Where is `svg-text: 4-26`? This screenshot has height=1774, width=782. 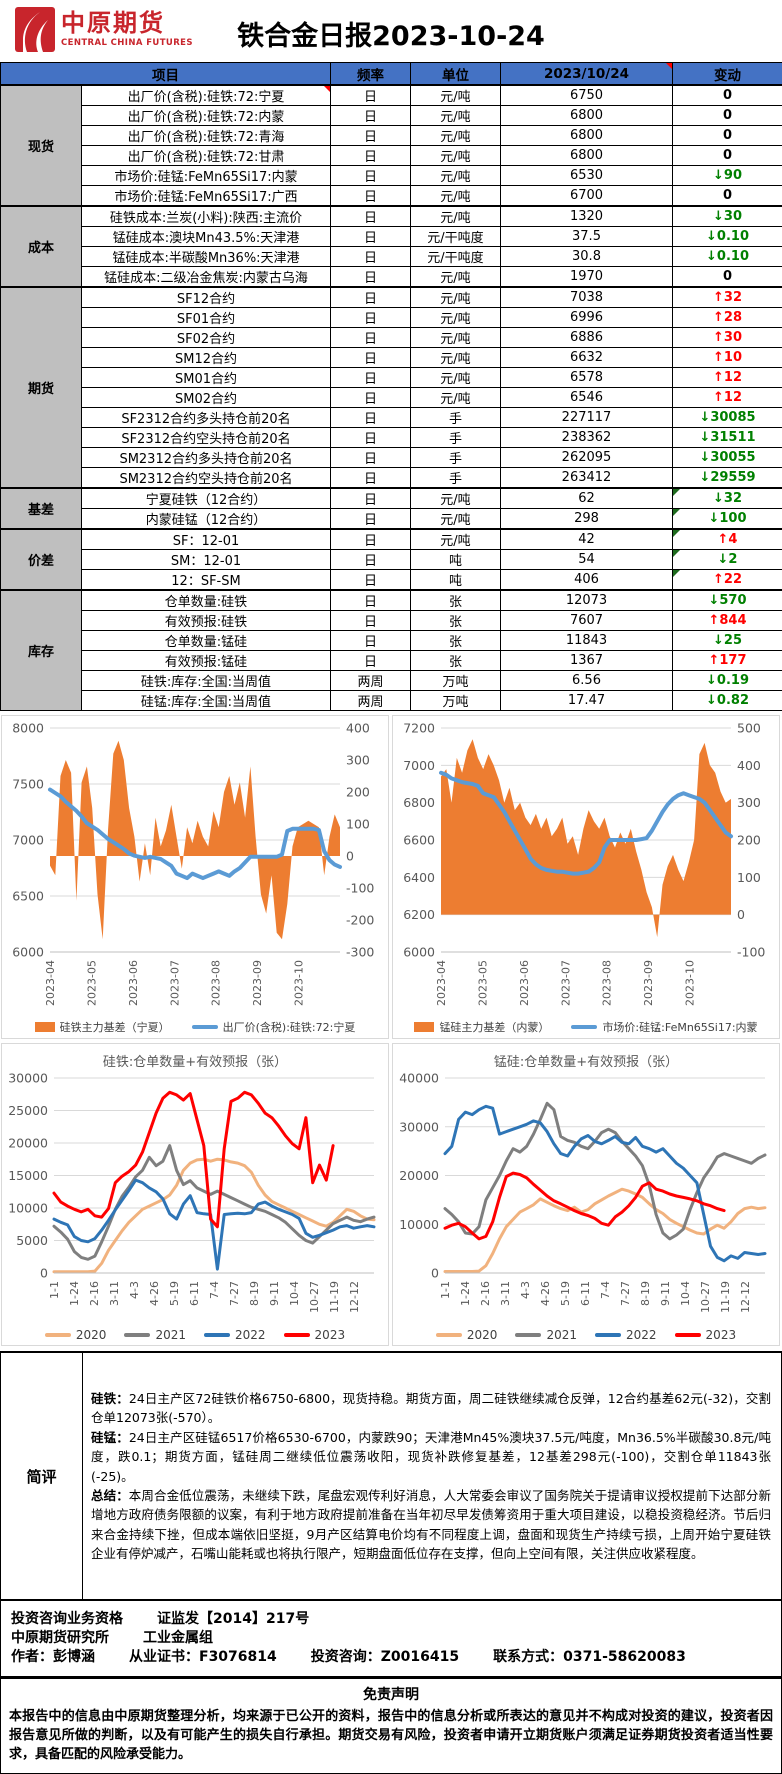 svg-text: 4-26 is located at coordinates (545, 1293).